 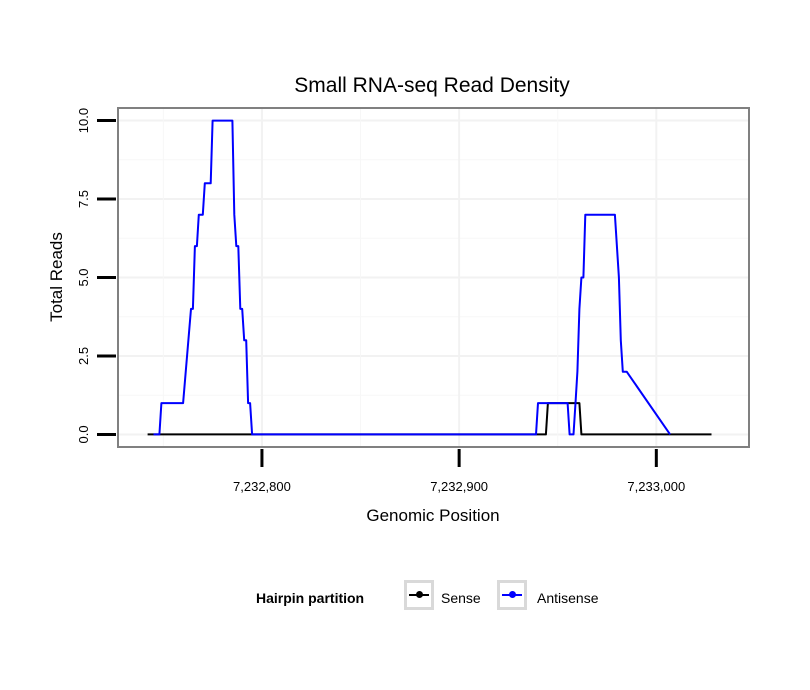 What do you see at coordinates (83, 277) in the screenshot?
I see `y-tick-label: 5.0` at bounding box center [83, 277].